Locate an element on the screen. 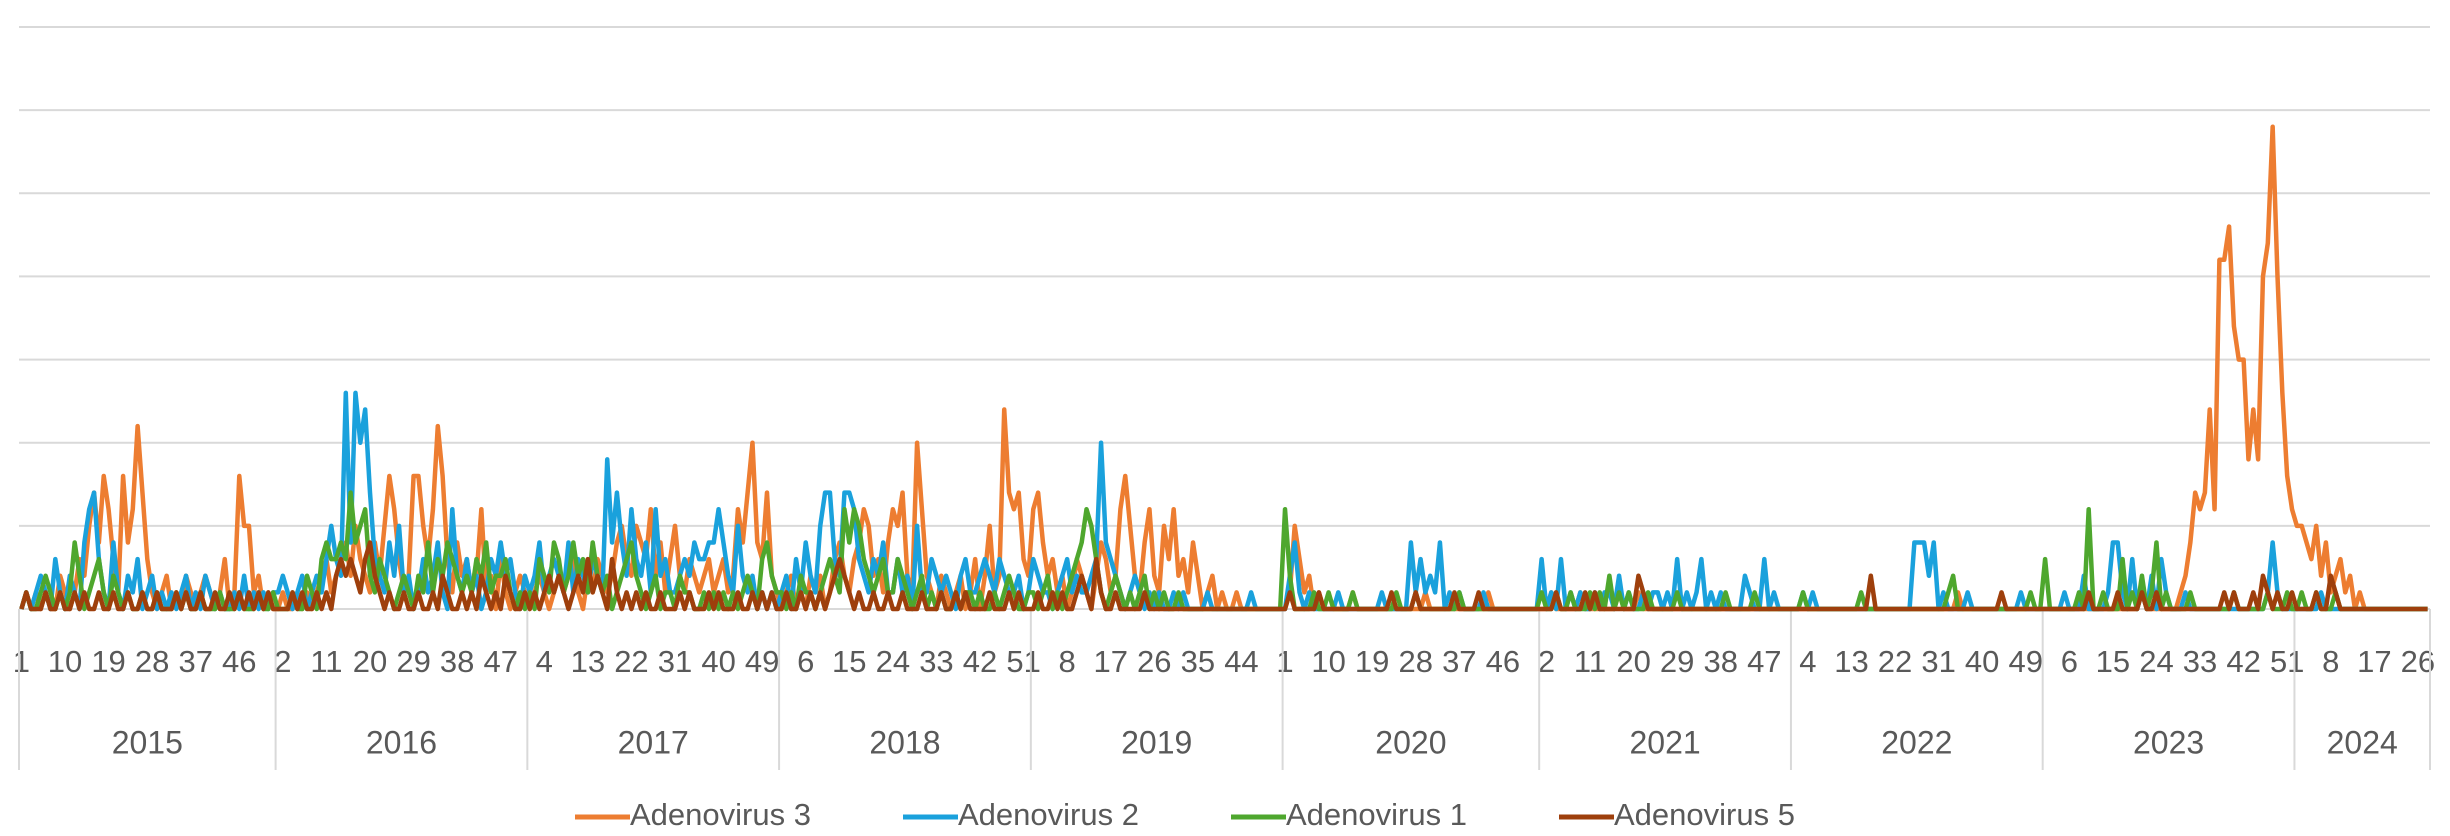 Image resolution: width=2450 pixels, height=836 pixels. legend-label: Adenovirus 3 is located at coordinates (720, 814).